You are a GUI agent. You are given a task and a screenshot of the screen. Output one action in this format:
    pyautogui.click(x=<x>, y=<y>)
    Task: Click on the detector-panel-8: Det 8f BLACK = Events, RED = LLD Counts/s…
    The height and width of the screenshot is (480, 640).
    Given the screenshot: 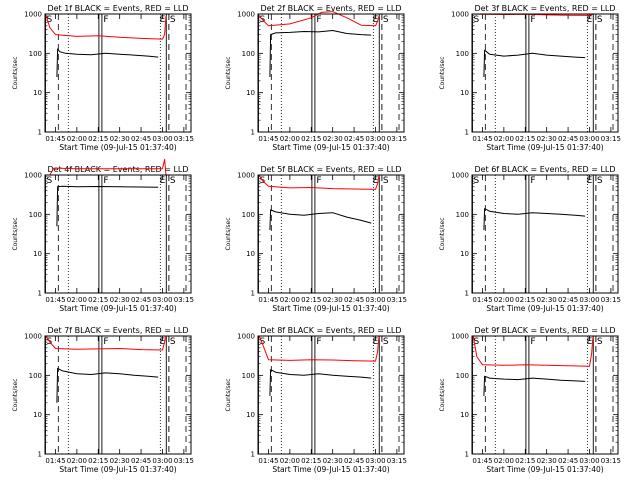 What is the action you would take?
    pyautogui.click(x=316, y=400)
    